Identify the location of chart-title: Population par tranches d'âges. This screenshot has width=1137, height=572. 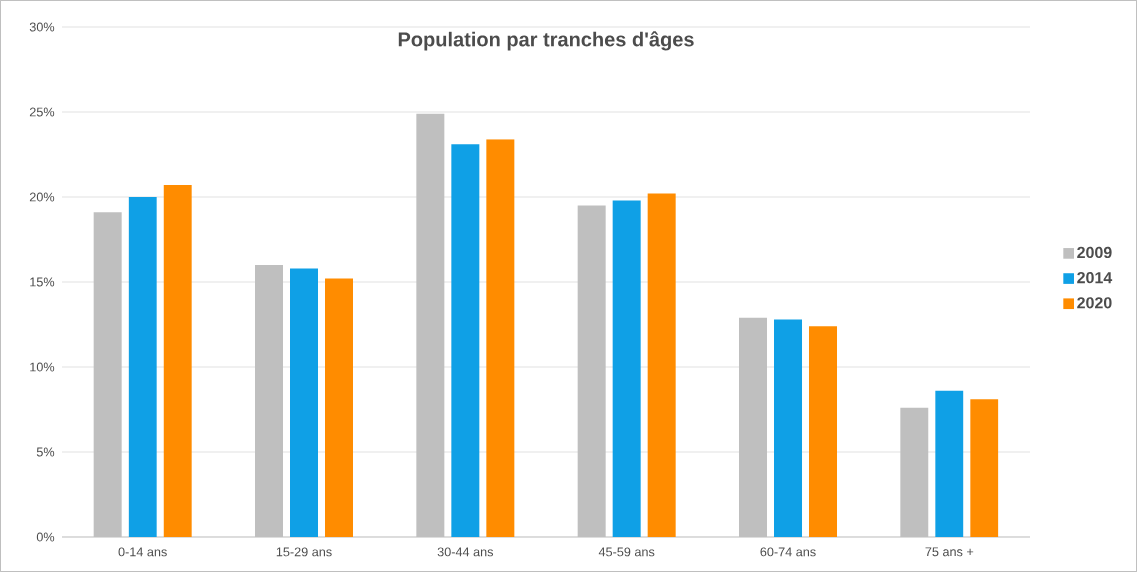
(546, 41).